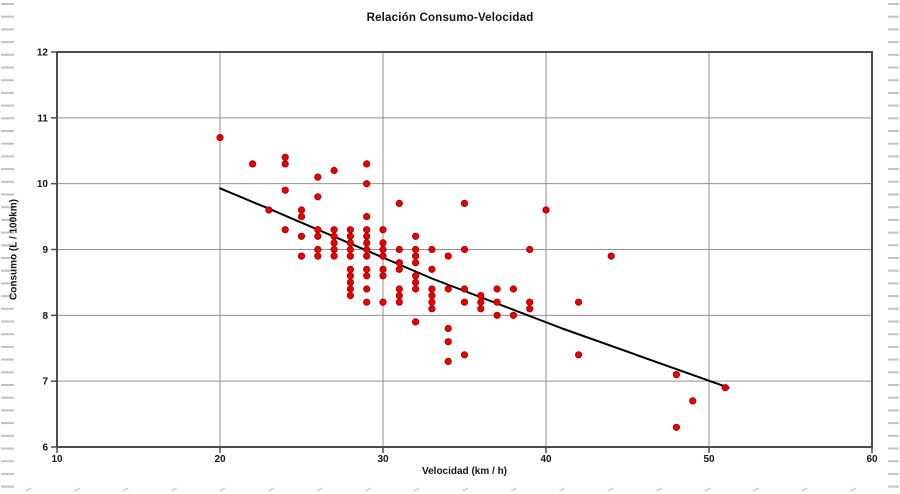 The width and height of the screenshot is (900, 494). What do you see at coordinates (45, 316) in the screenshot?
I see `y-tick-label: 8` at bounding box center [45, 316].